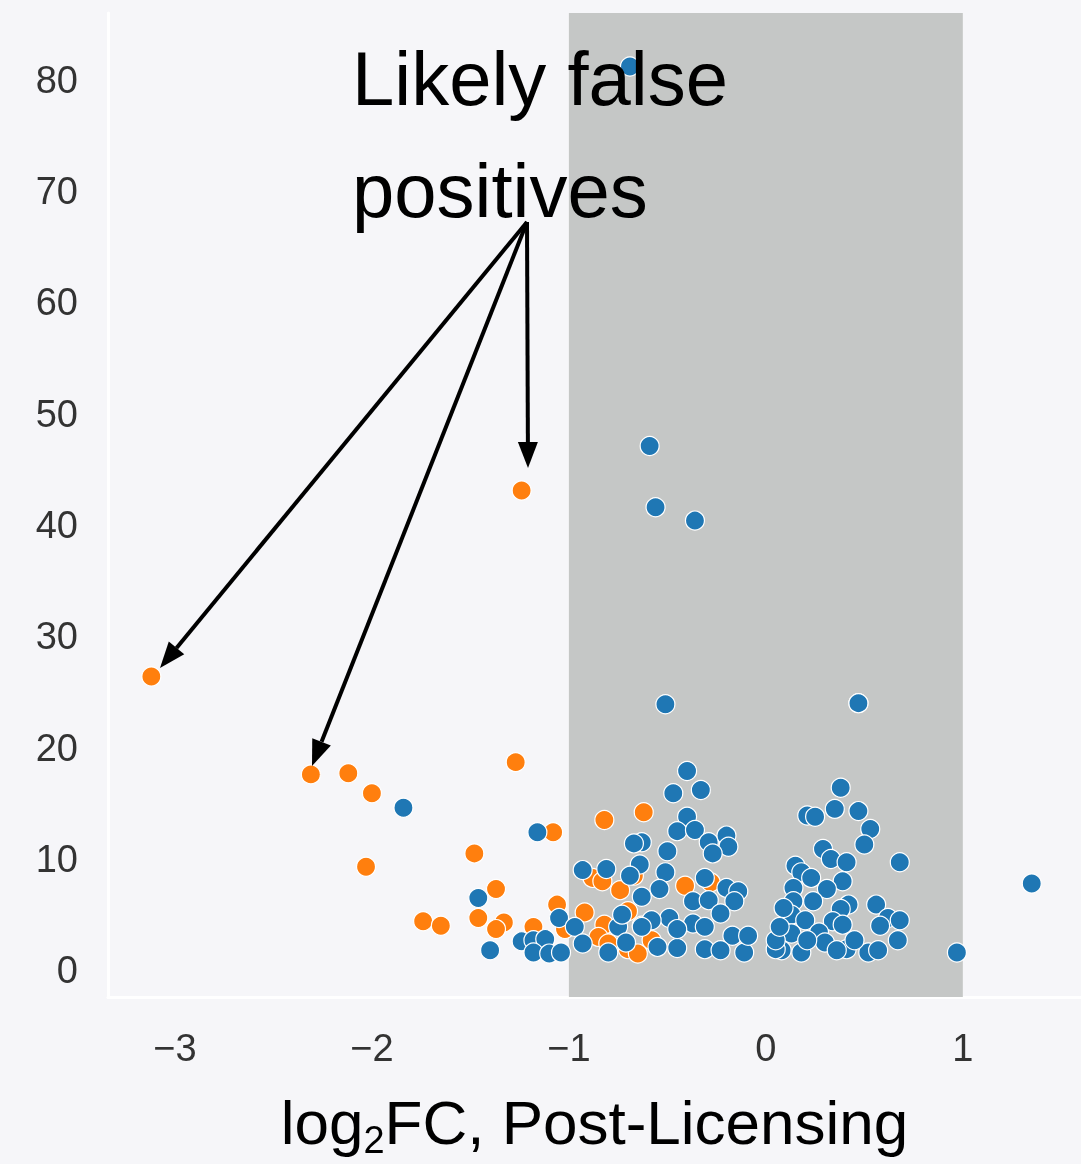 This screenshot has width=1081, height=1164. I want to click on x-tick-label: 0, so click(766, 1048).